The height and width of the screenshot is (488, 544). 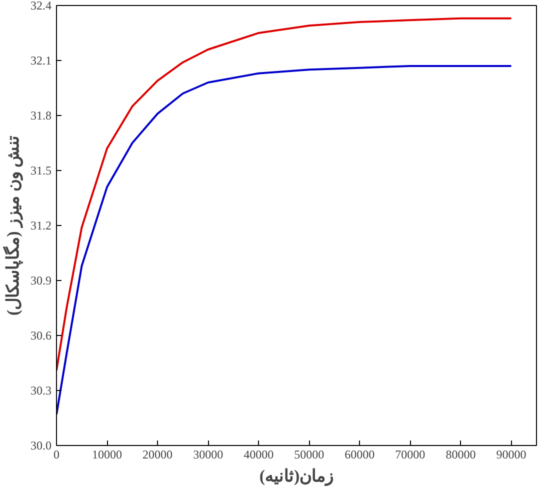 I want to click on x-tick-label: 60000, so click(x=359, y=455).